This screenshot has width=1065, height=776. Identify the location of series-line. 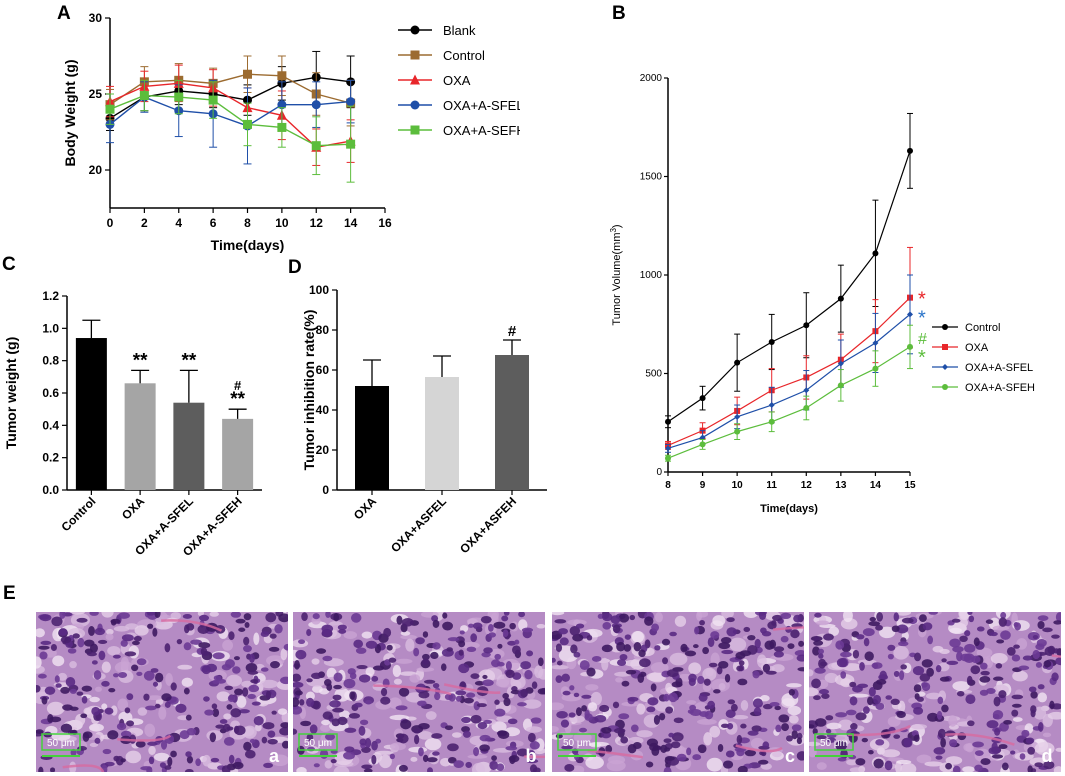
(230, 120).